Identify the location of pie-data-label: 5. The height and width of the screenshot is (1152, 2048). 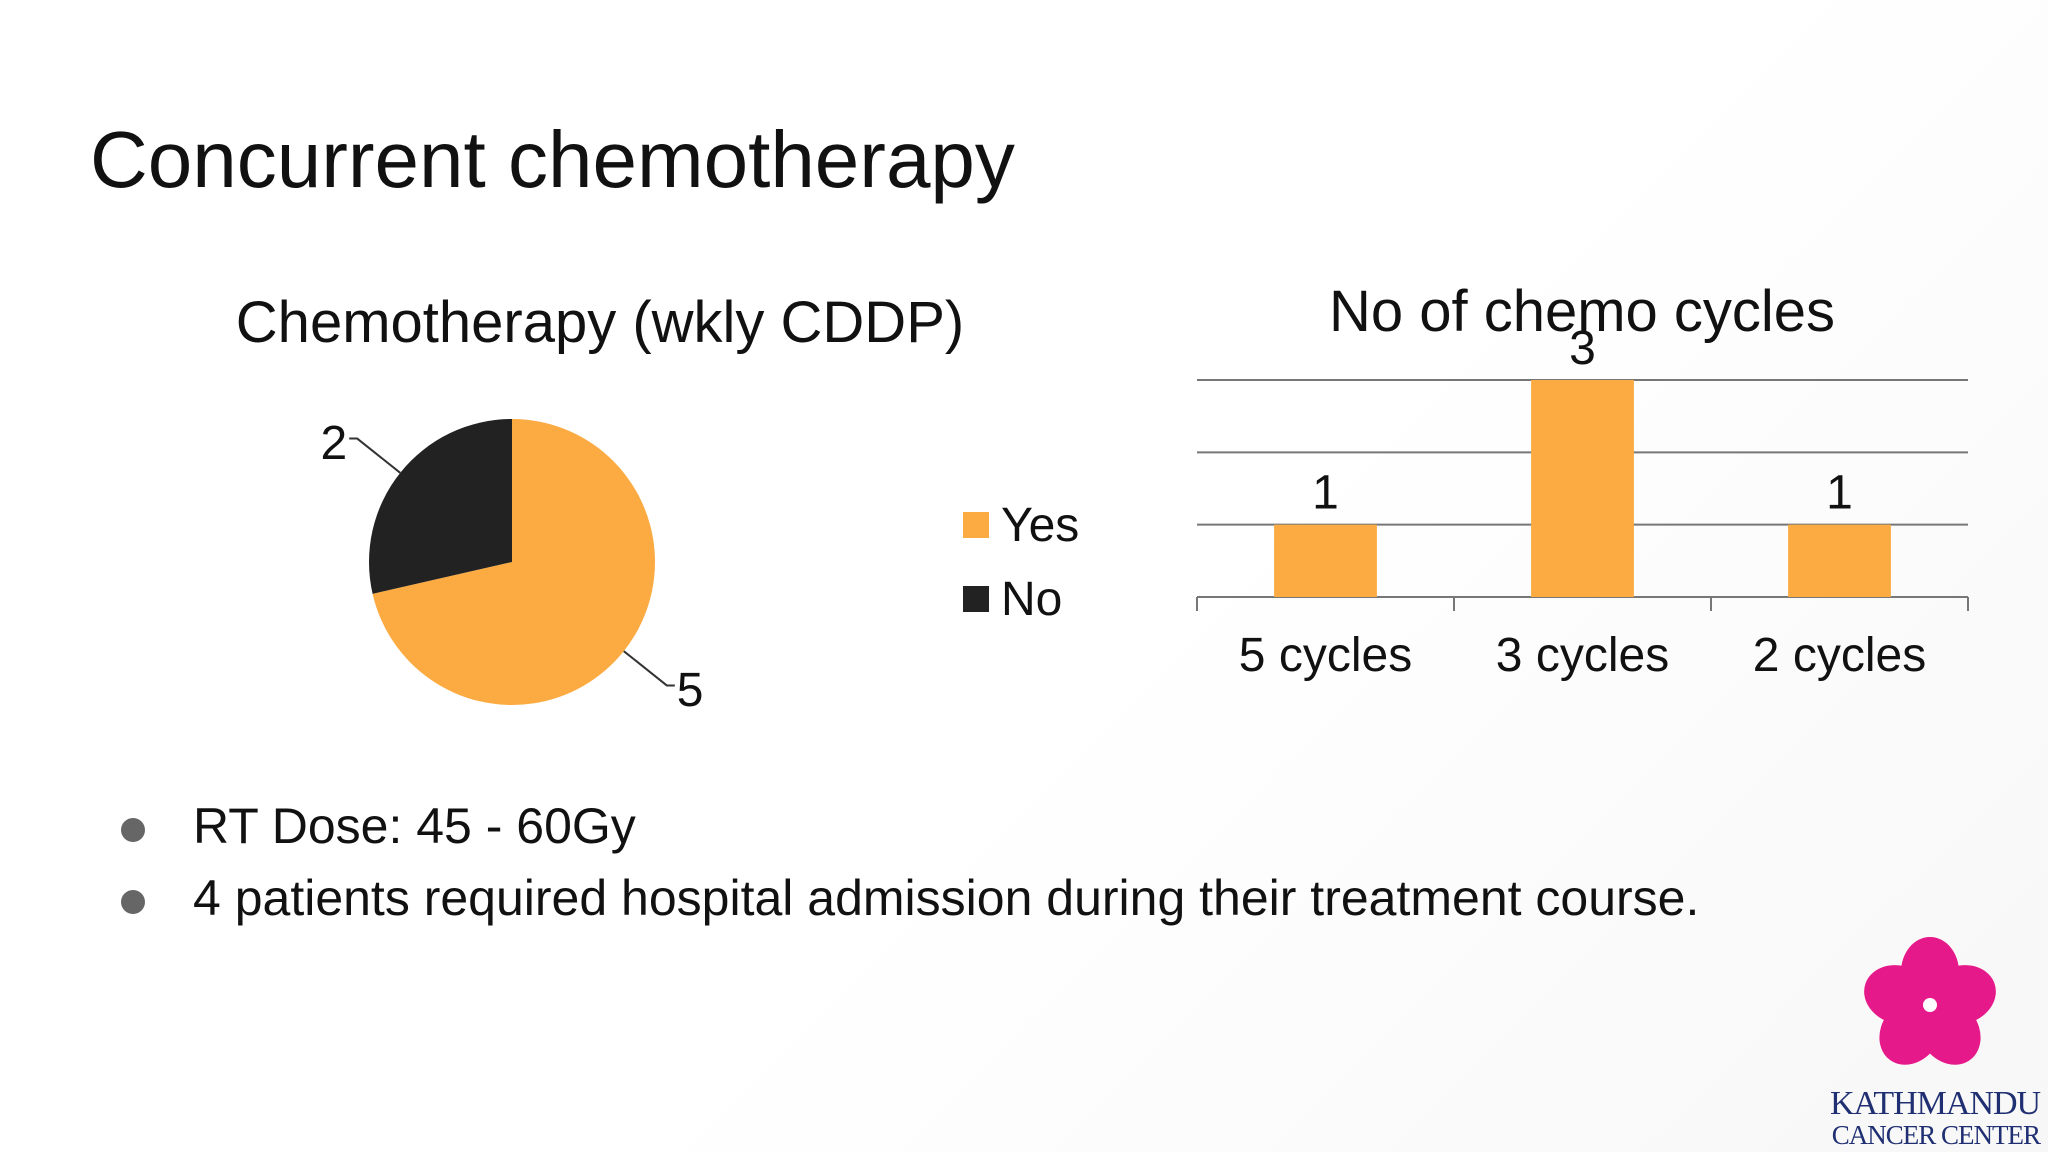
(690, 690).